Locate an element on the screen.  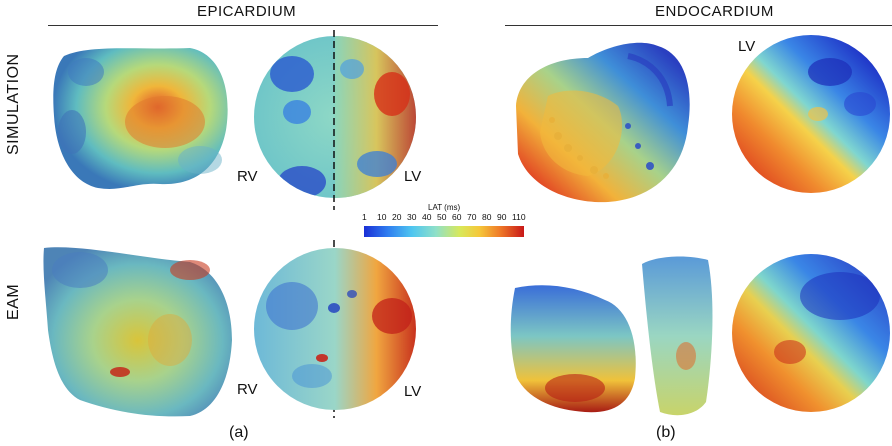
header-rule-endocardium is located at coordinates (698, 25).